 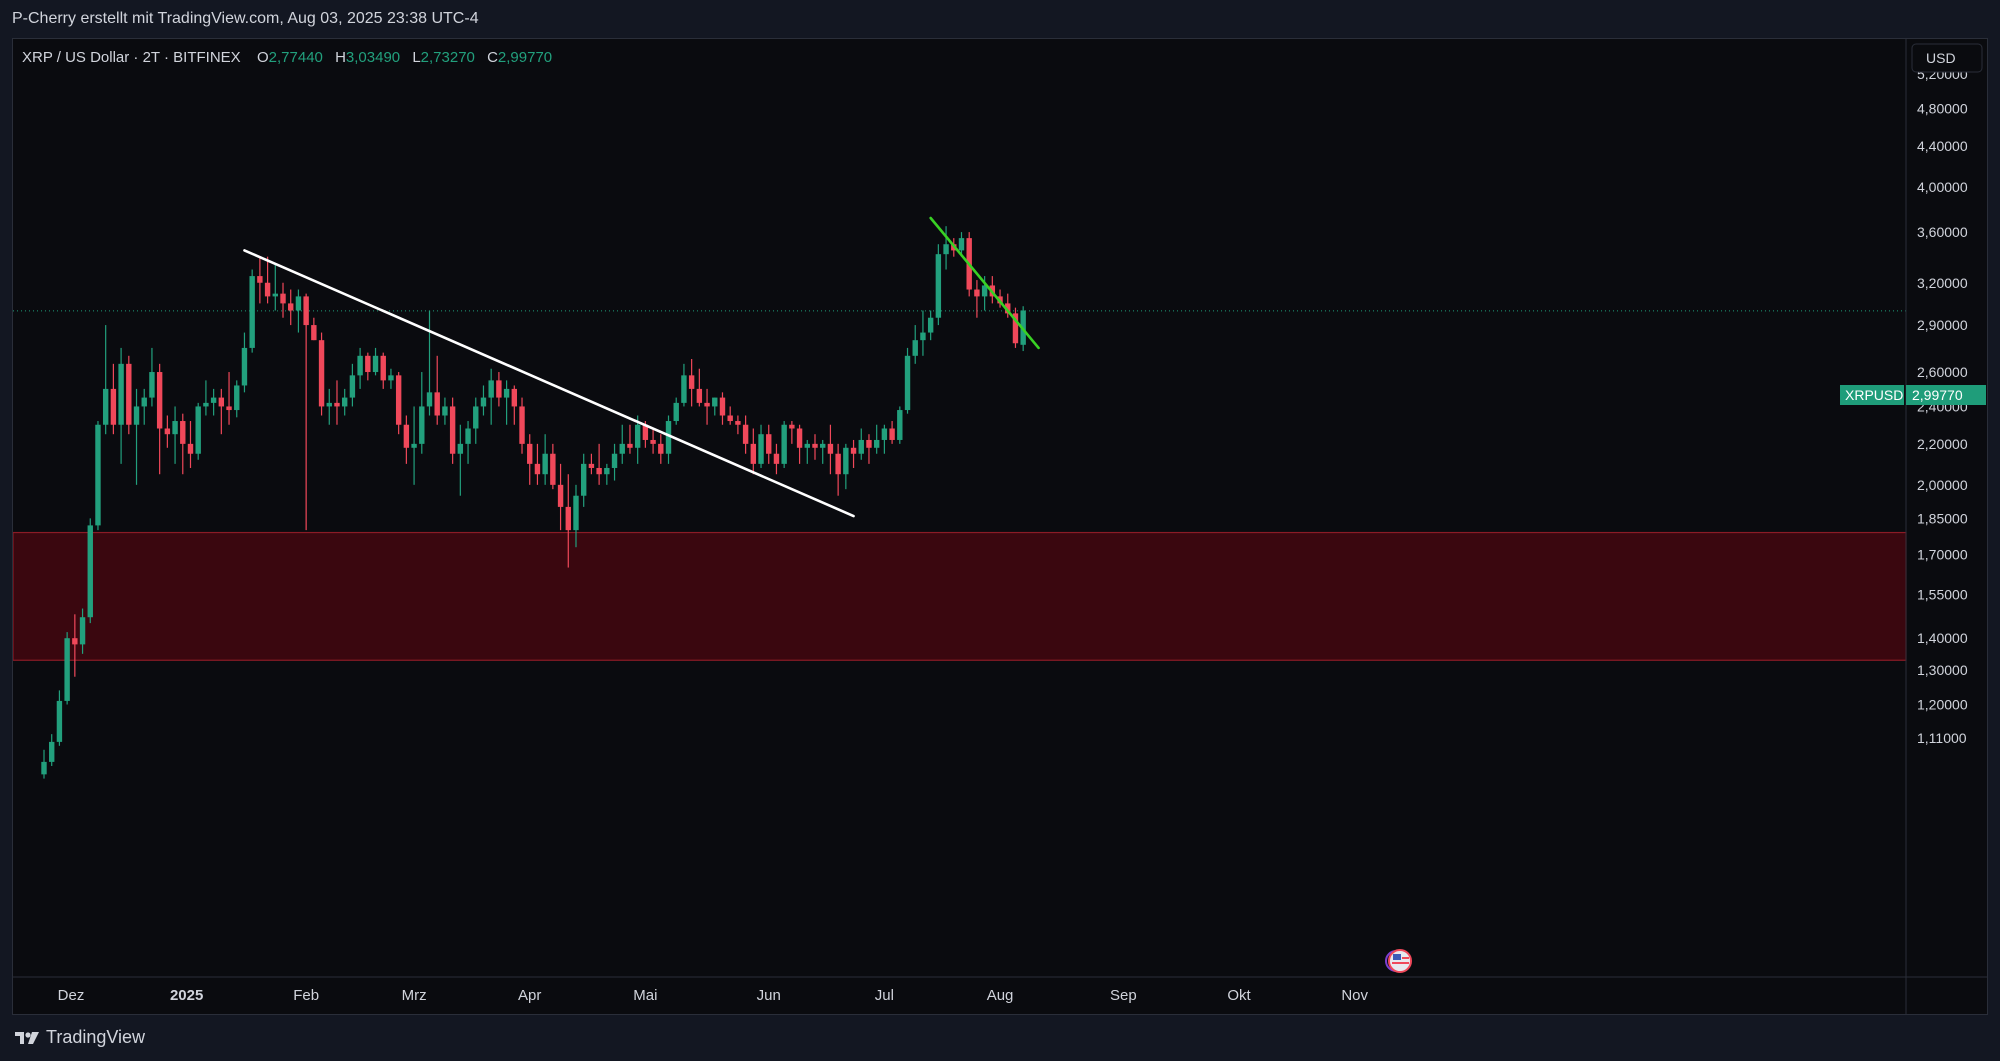 I want to click on us-flag-icon, so click(x=1400, y=961).